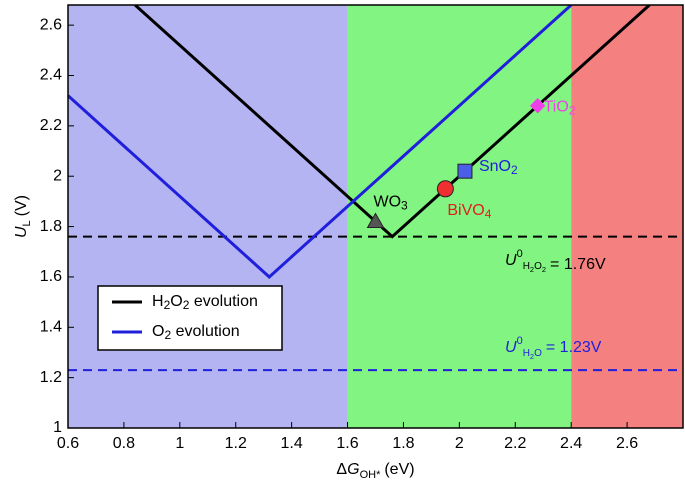 The height and width of the screenshot is (494, 685). I want to click on text: (V), so click(21, 205).